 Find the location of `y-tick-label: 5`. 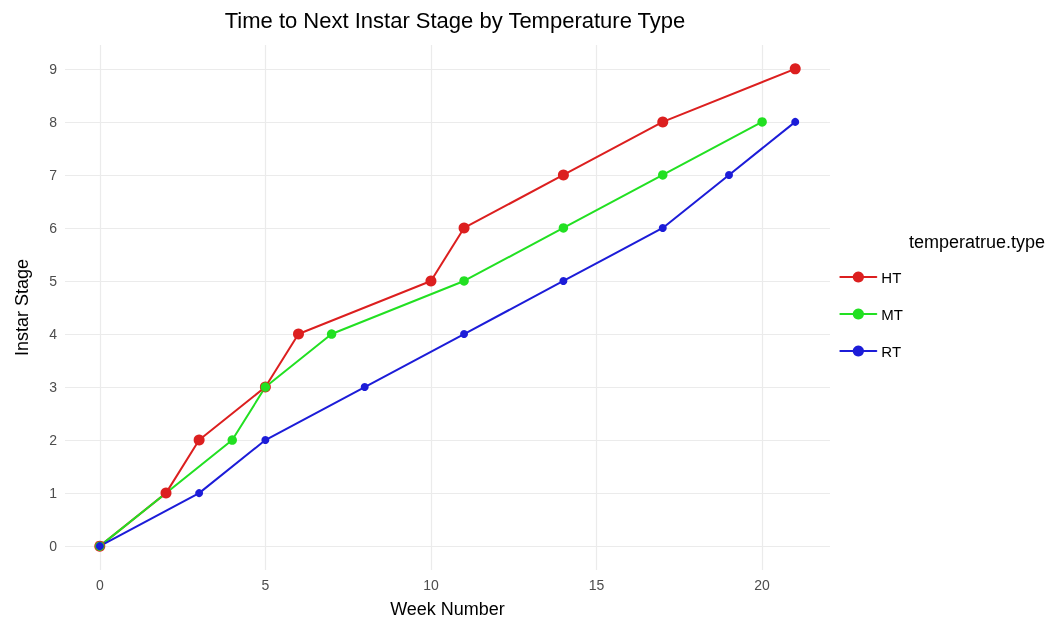

y-tick-label: 5 is located at coordinates (53, 280).